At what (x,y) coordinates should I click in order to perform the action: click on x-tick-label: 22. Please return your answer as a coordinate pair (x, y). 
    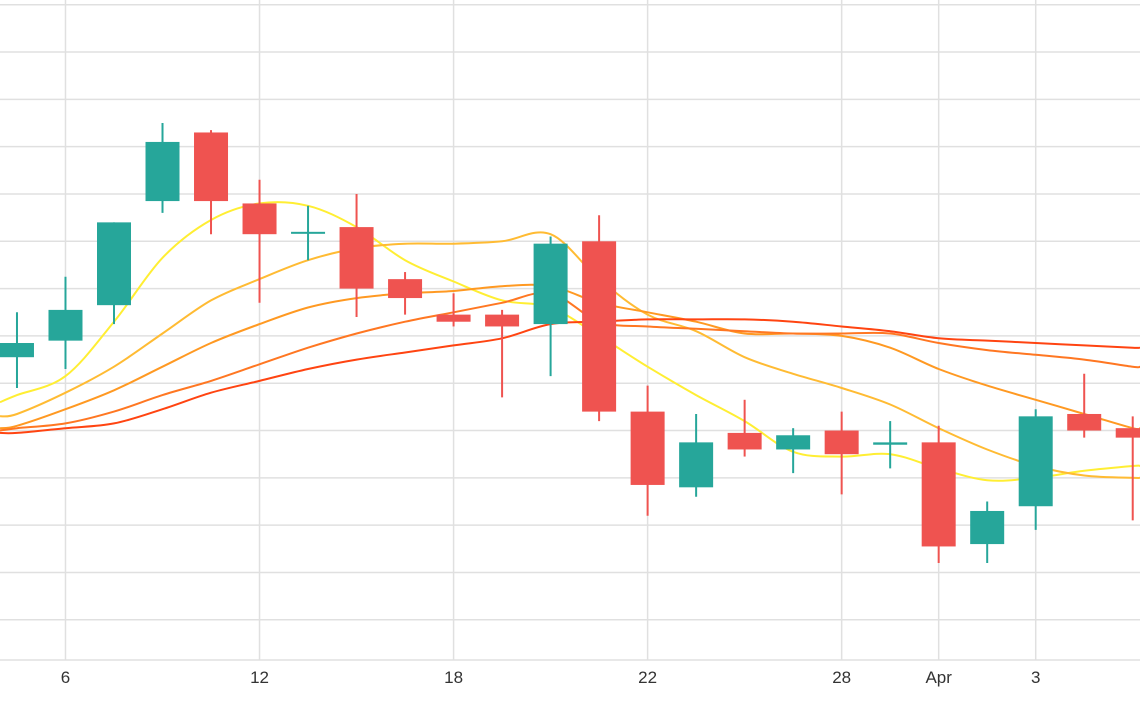
    Looking at the image, I should click on (647, 677).